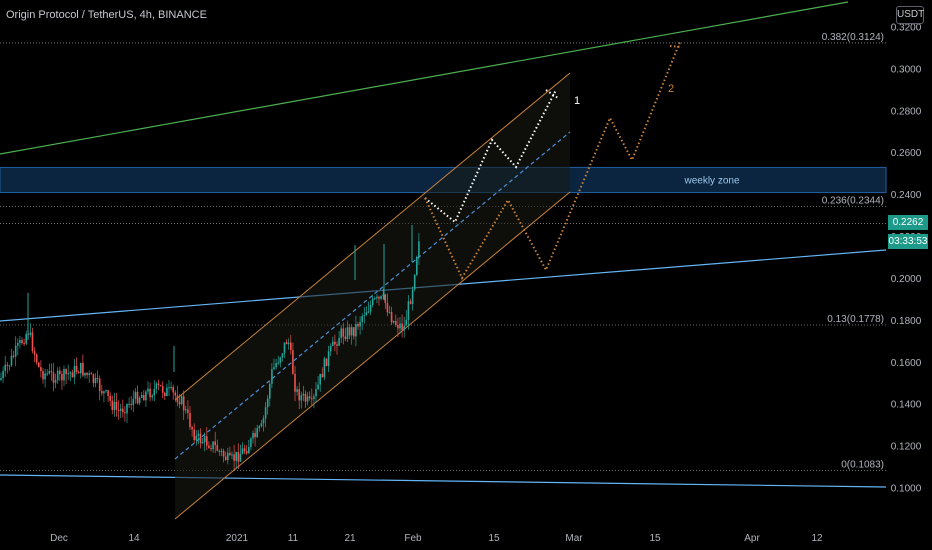 This screenshot has width=932, height=550. I want to click on weekly-zone-label: weekly zone, so click(711, 180).